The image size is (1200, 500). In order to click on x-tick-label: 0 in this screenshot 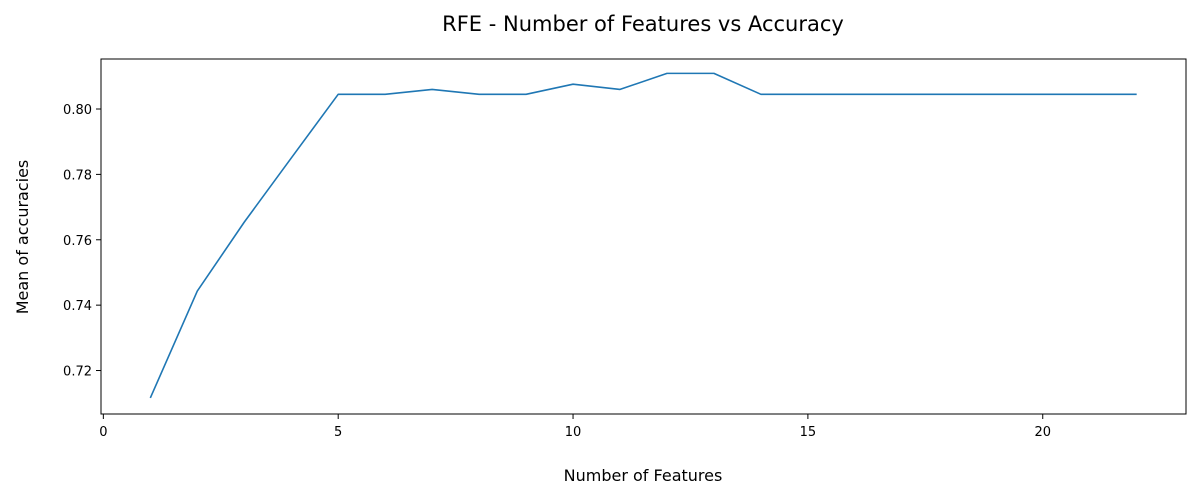, I will do `click(103, 432)`.